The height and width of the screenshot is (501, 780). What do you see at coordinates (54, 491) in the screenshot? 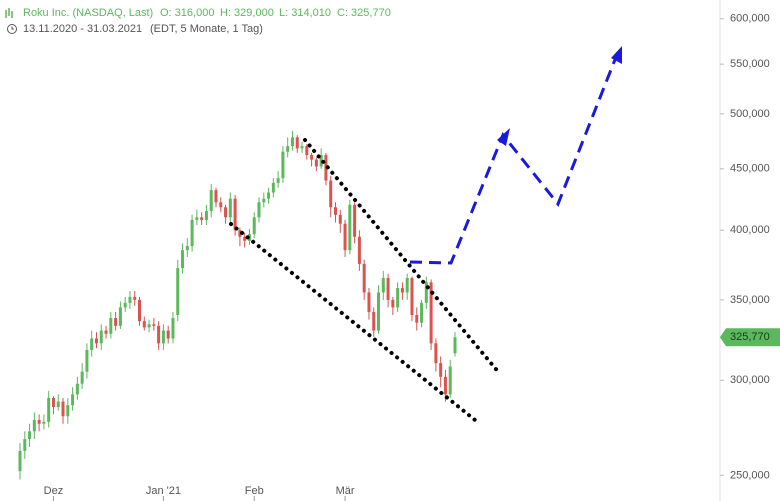
I see `x-tick-label: Dez` at bounding box center [54, 491].